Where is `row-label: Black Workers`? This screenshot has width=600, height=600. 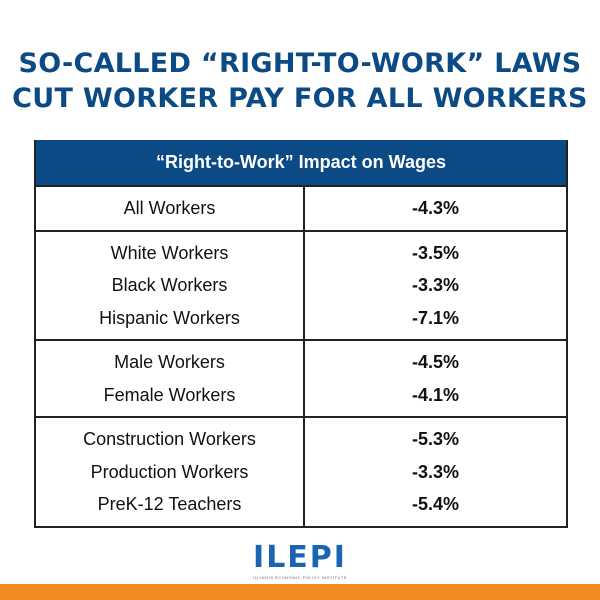
row-label: Black Workers is located at coordinates (169, 285).